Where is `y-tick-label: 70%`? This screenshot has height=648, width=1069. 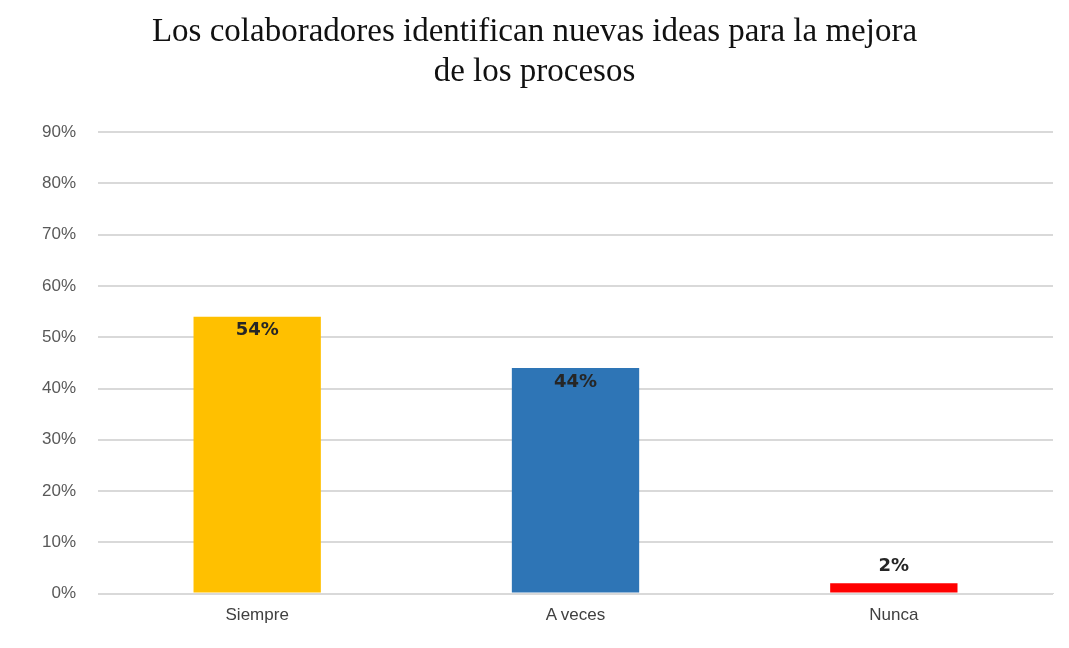
y-tick-label: 70% is located at coordinates (59, 234).